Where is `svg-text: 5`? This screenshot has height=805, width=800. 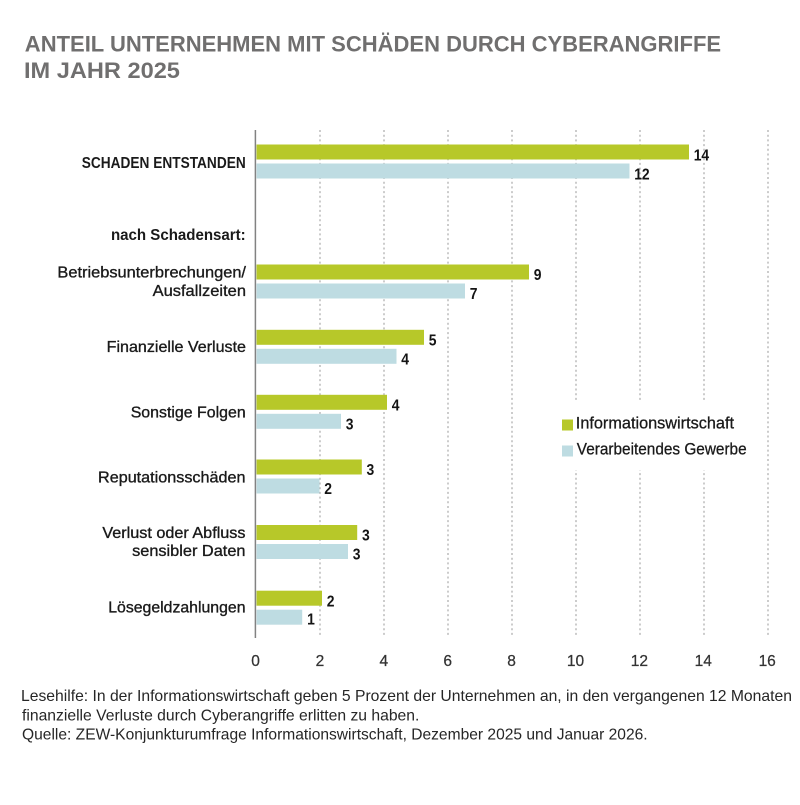
svg-text: 5 is located at coordinates (433, 341).